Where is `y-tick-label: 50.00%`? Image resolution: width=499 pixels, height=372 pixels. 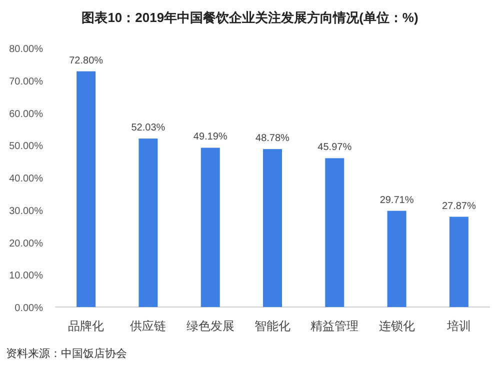
y-tick-label: 50.00% is located at coordinates (26, 146).